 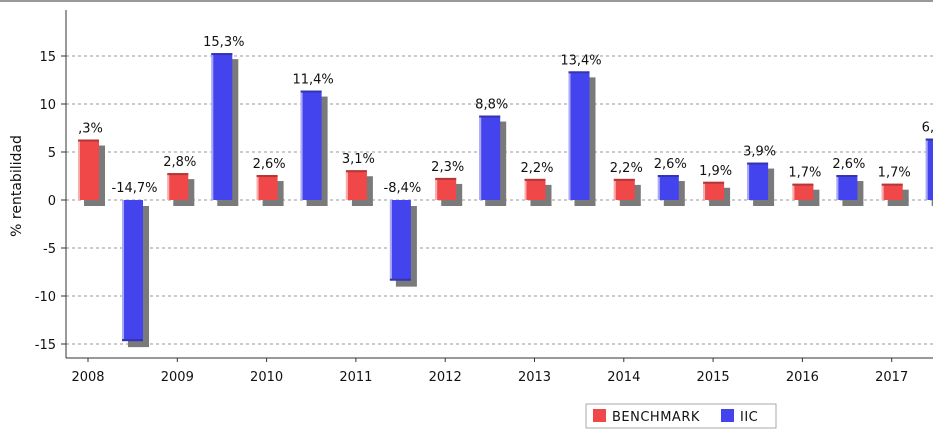 I want to click on legend-box, so click(x=681, y=416).